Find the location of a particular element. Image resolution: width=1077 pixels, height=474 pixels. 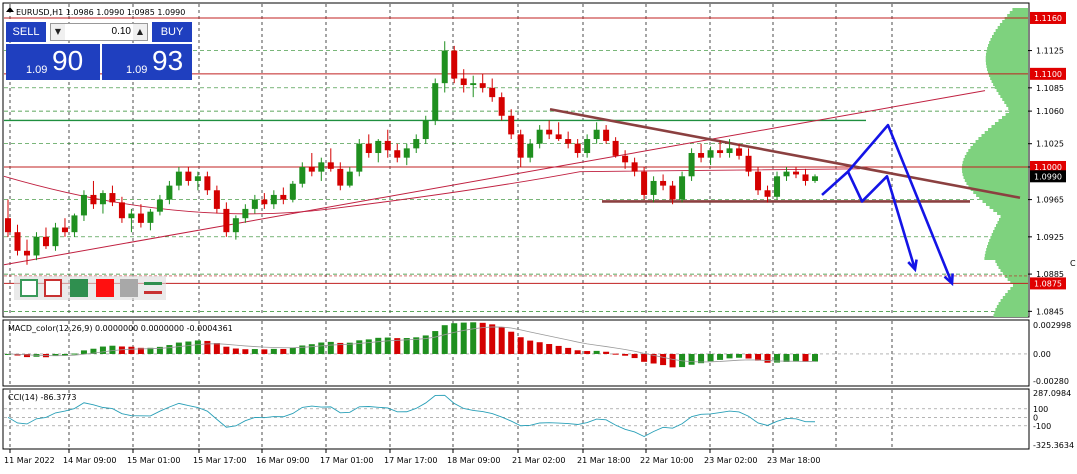

sell-price-button: 1.09 90 is located at coordinates (53, 62).